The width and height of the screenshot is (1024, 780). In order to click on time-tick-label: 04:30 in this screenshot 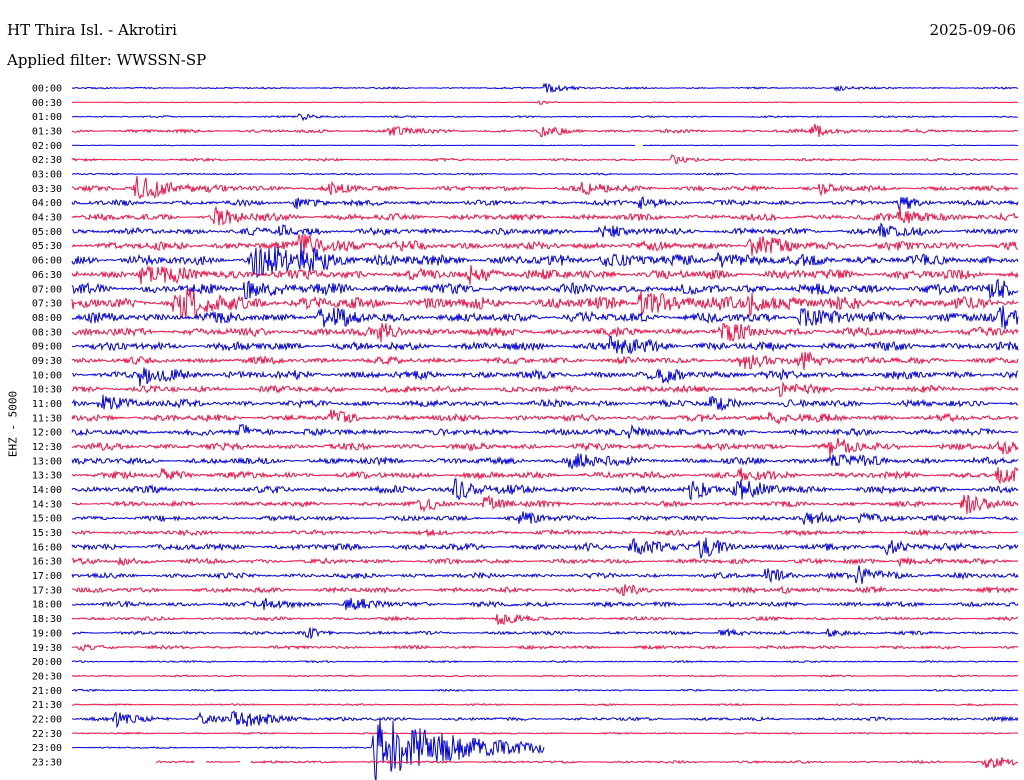, I will do `click(47, 218)`.